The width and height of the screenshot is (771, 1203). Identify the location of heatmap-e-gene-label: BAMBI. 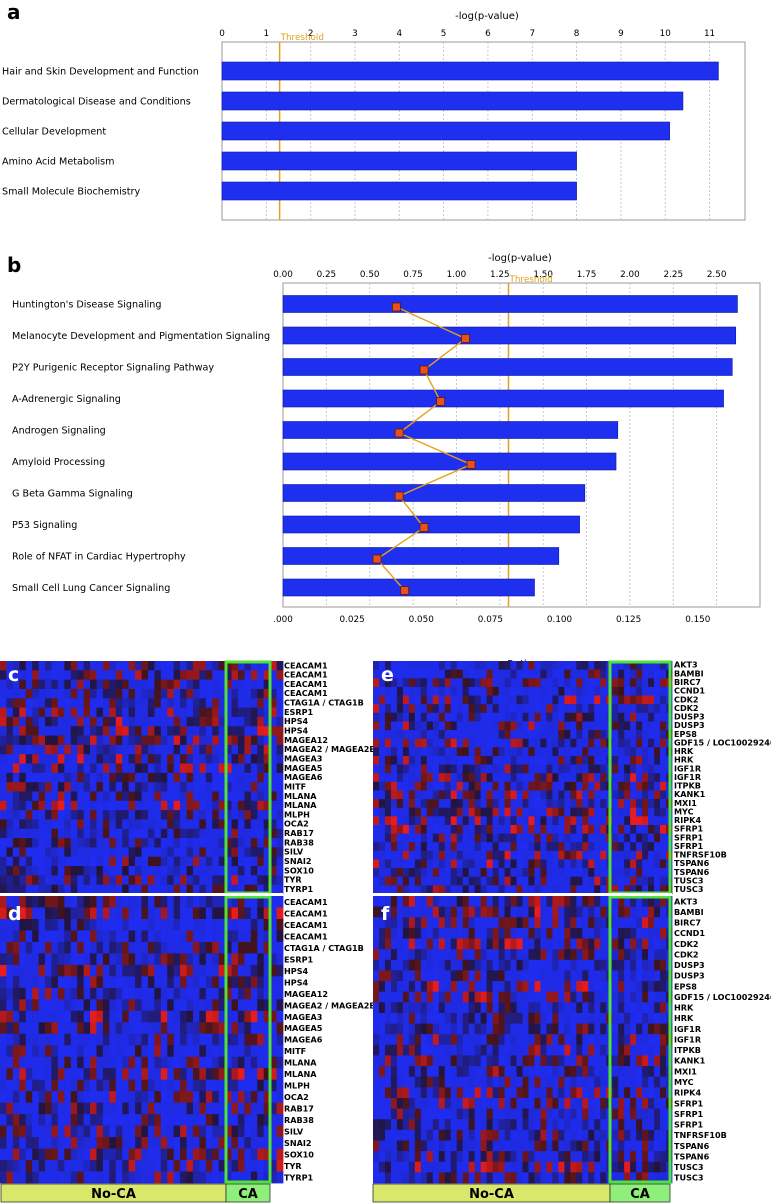
(689, 673).